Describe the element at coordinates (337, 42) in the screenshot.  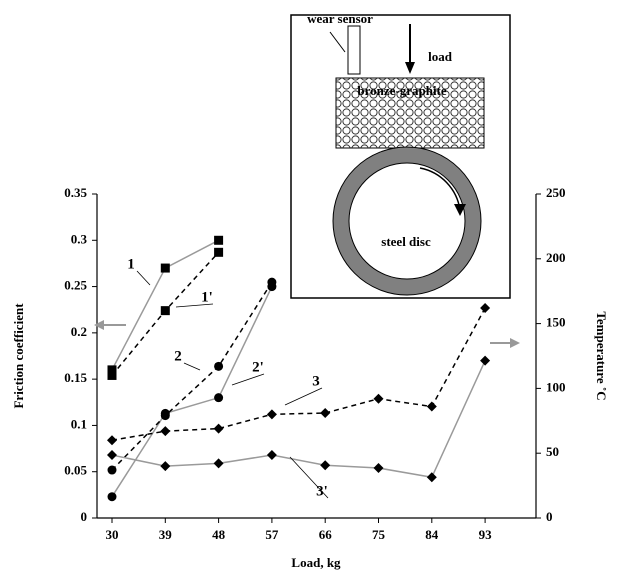
I see `sensor-pointer` at that location.